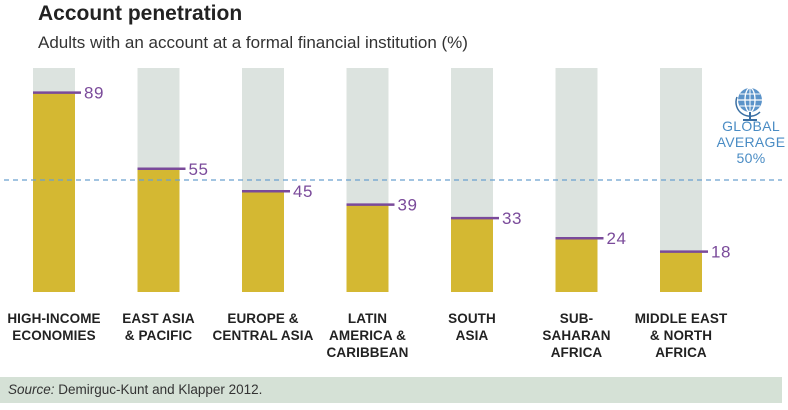  What do you see at coordinates (159, 327) in the screenshot?
I see `category-label: EAST ASIA & PACIFIC` at bounding box center [159, 327].